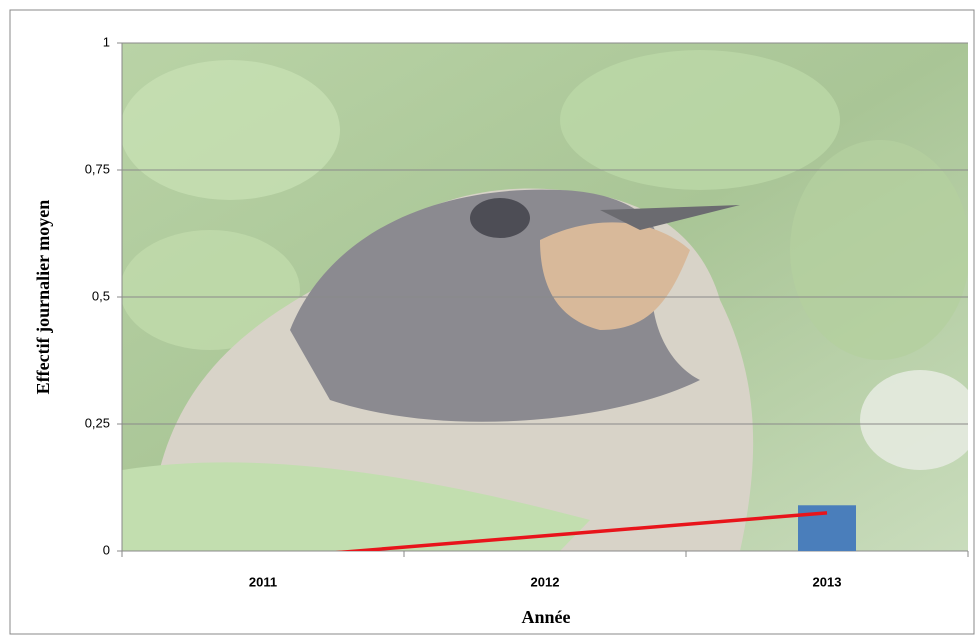  Describe the element at coordinates (263, 581) in the screenshot. I see `x-tick-label: 2011` at that location.